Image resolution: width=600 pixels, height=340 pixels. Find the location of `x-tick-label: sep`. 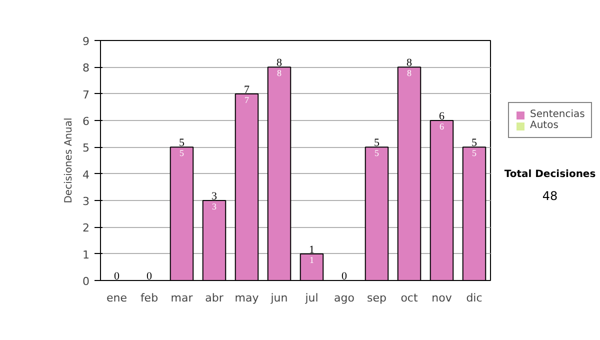

x-tick-label: sep is located at coordinates (377, 298).